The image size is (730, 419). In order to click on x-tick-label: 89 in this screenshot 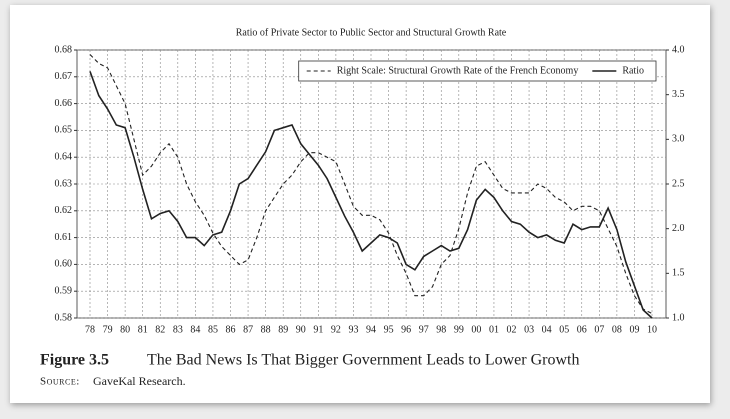, I will do `click(283, 329)`.